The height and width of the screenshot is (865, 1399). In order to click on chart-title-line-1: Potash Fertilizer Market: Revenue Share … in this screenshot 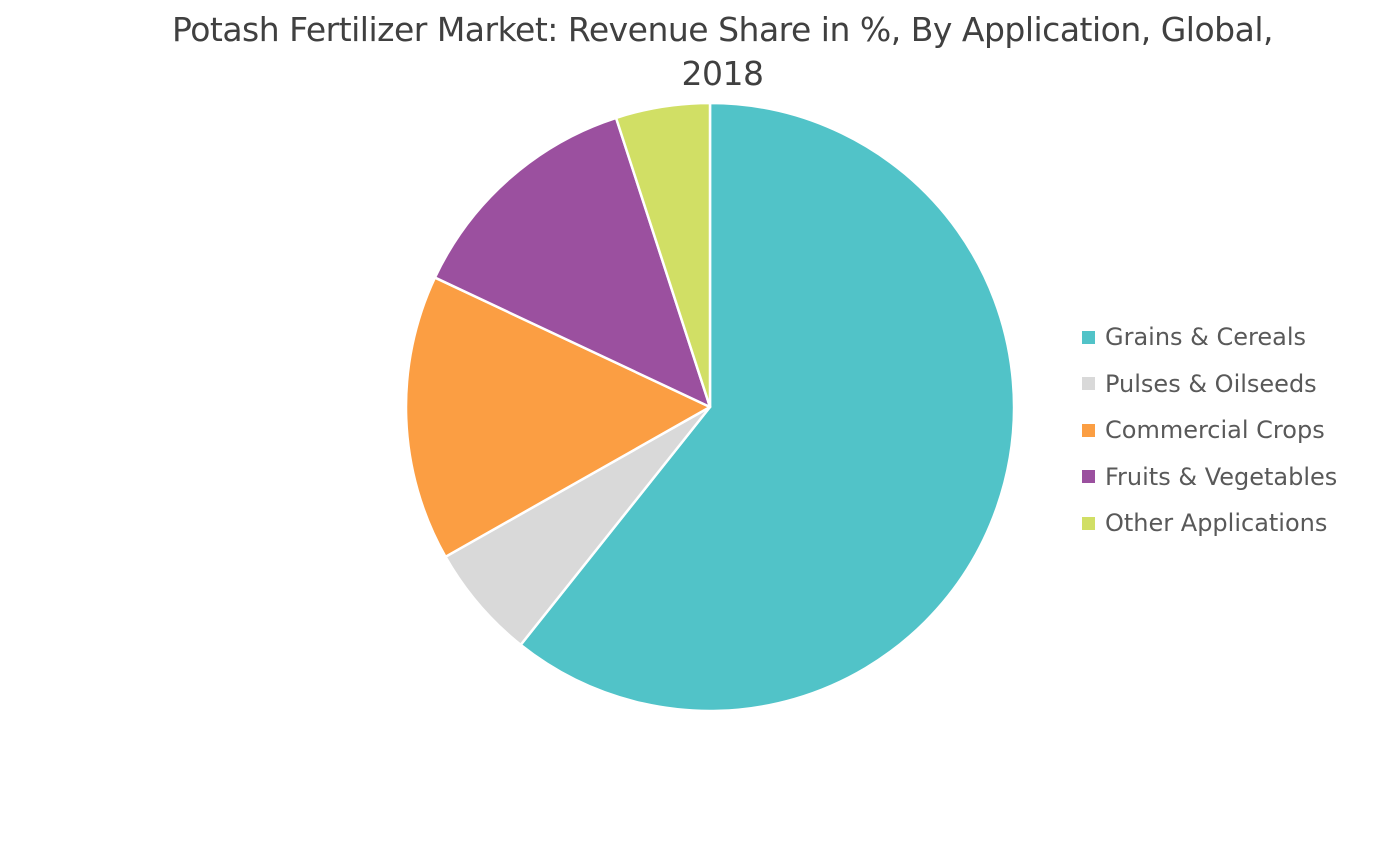, I will do `click(722, 29)`.